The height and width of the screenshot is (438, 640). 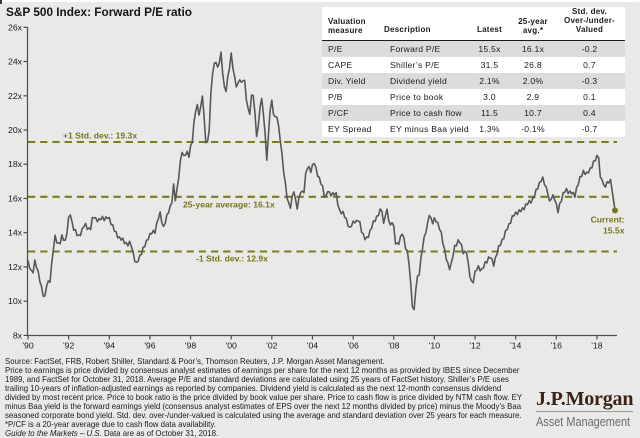 I want to click on svg-text: 8x, so click(x=18, y=335).